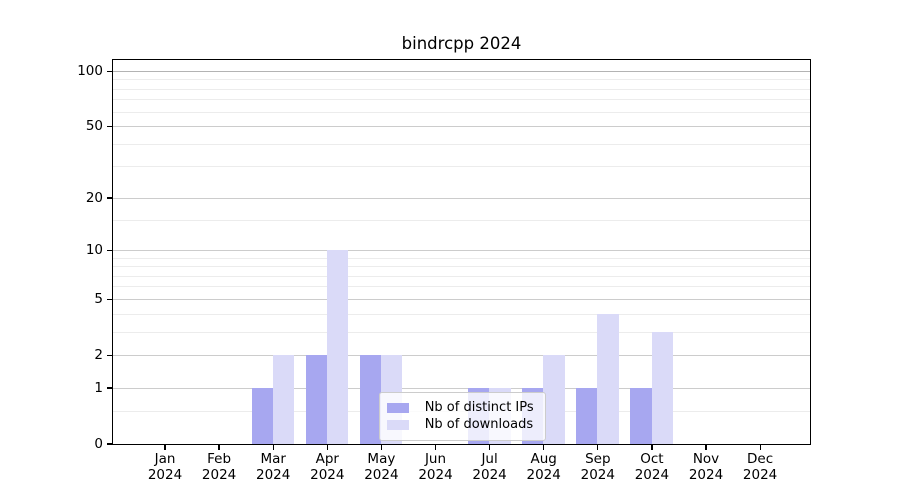 The height and width of the screenshot is (500, 900). Describe the element at coordinates (98, 355) in the screenshot. I see `y-tick-label: 2` at that location.